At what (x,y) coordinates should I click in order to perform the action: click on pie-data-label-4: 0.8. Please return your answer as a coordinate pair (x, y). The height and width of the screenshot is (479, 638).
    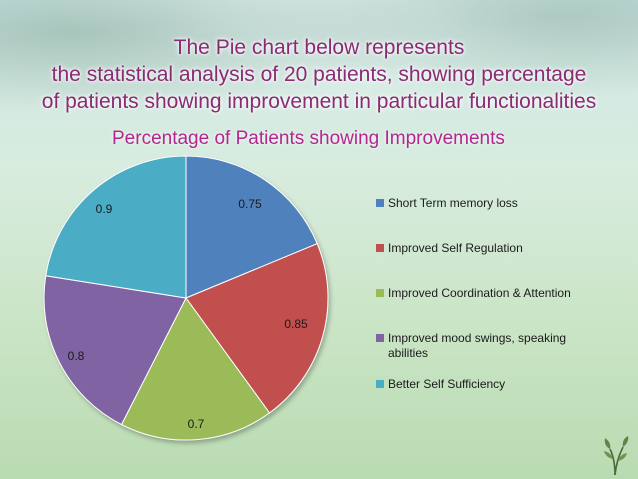
    Looking at the image, I should click on (76, 356).